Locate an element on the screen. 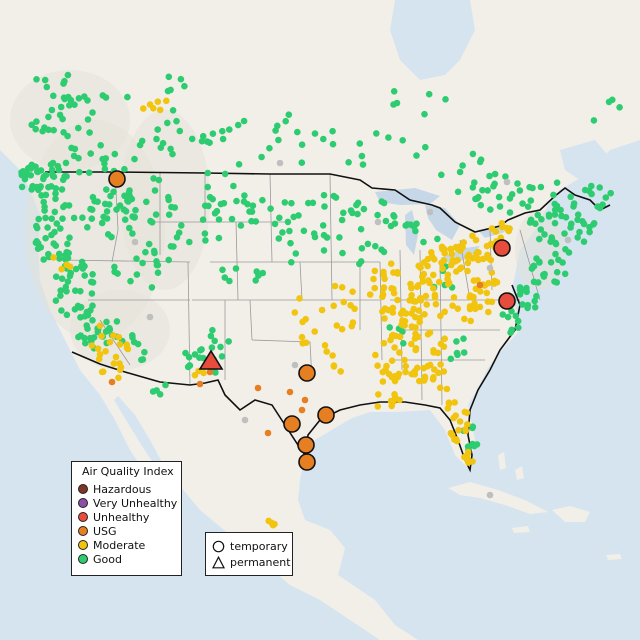 Image resolution: width=640 pixels, height=640 pixels. legend-label: Very Unhealthy is located at coordinates (135, 503).